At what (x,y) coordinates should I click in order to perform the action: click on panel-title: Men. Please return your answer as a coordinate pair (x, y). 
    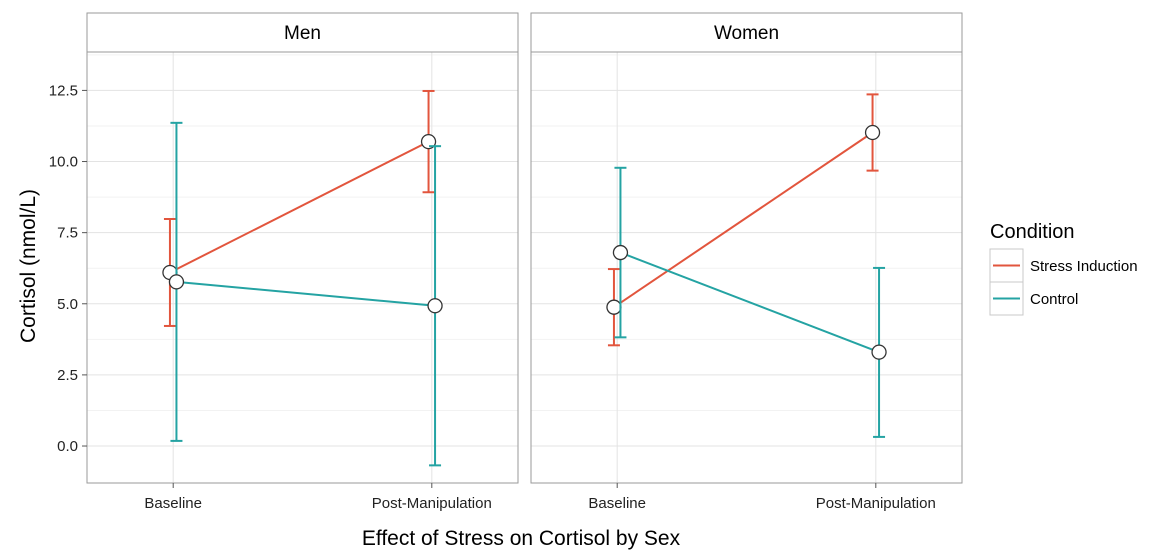
    Looking at the image, I should click on (302, 33).